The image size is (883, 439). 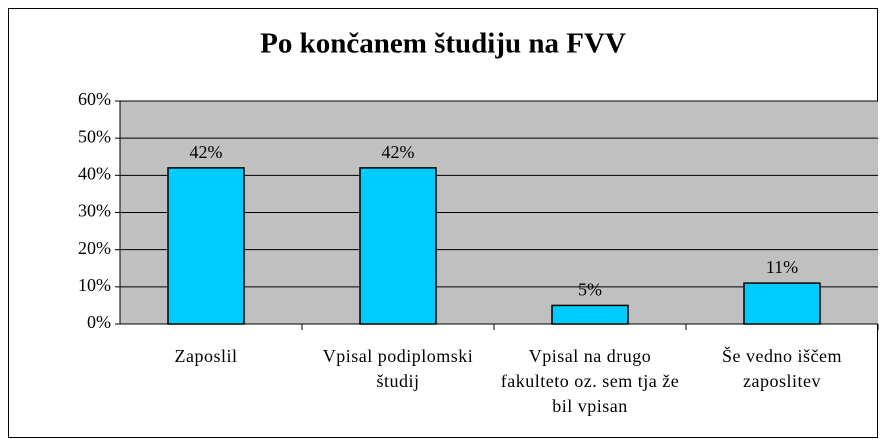 What do you see at coordinates (94, 248) in the screenshot?
I see `y-tick-label: 20%` at bounding box center [94, 248].